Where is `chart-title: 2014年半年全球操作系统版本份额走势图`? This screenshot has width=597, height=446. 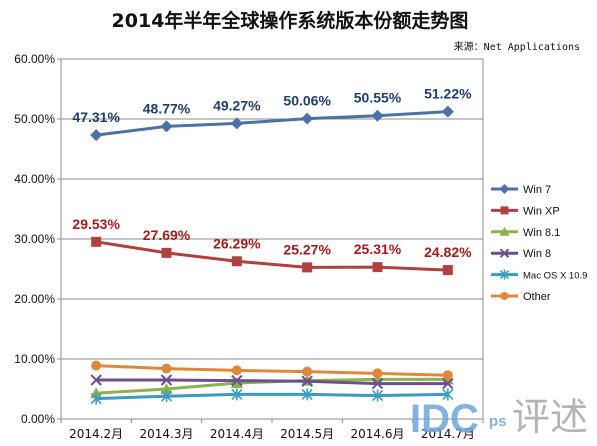
chart-title: 2014年半年全球操作系统版本份额走势图 is located at coordinates (290, 20).